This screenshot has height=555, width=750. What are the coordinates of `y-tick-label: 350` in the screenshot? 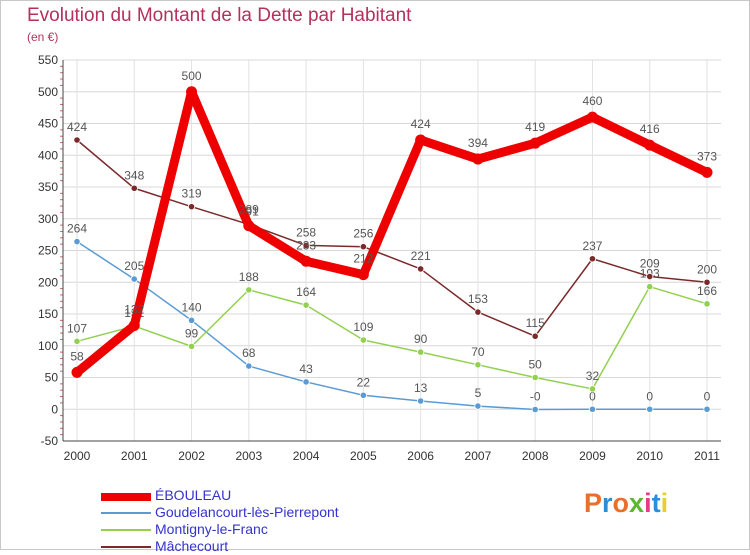 It's located at (48, 187).